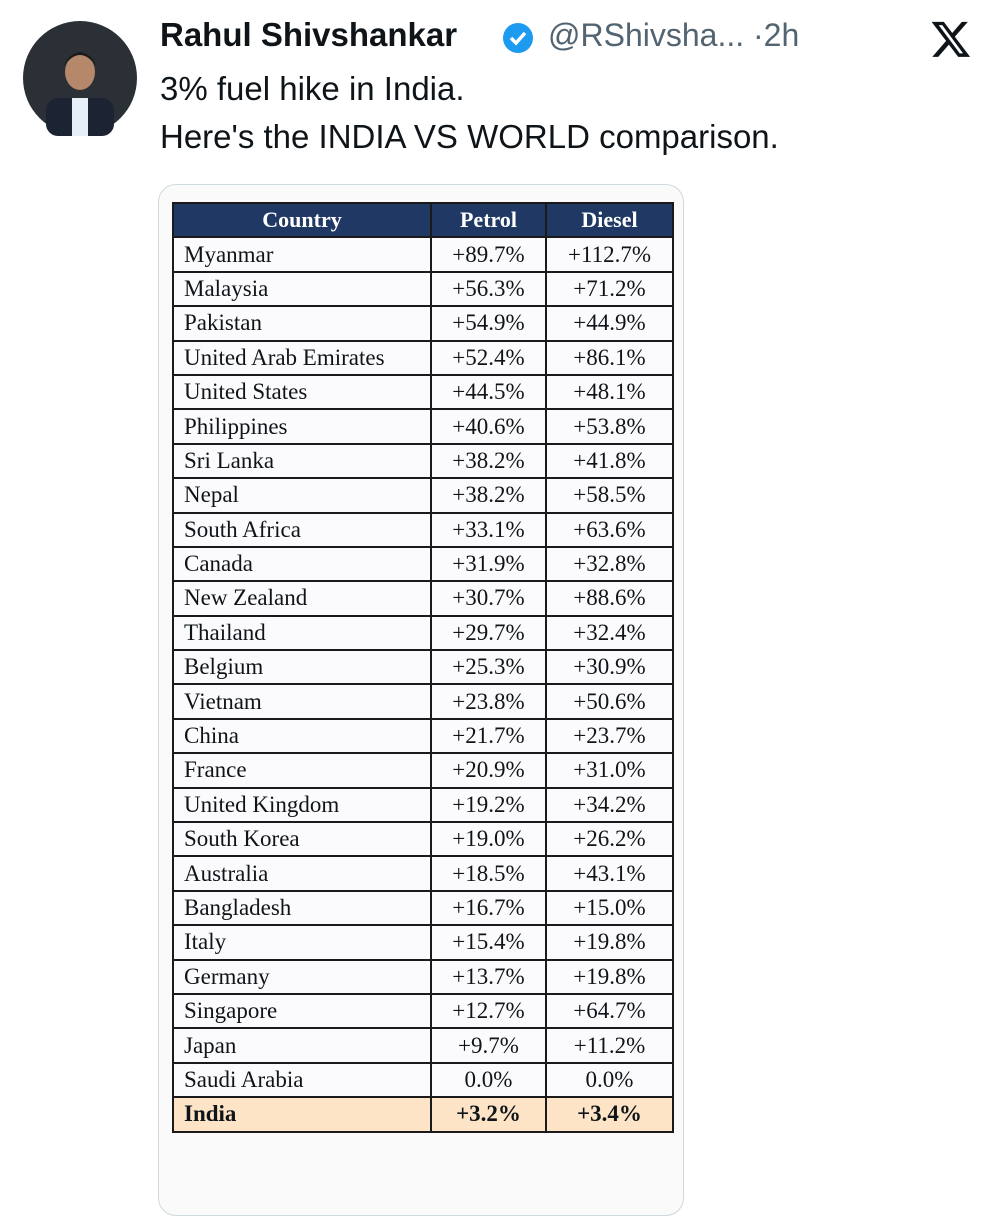 This screenshot has height=1216, width=999. I want to click on tweet-text: Here's the INDIA VS WORLD comparison., so click(469, 136).